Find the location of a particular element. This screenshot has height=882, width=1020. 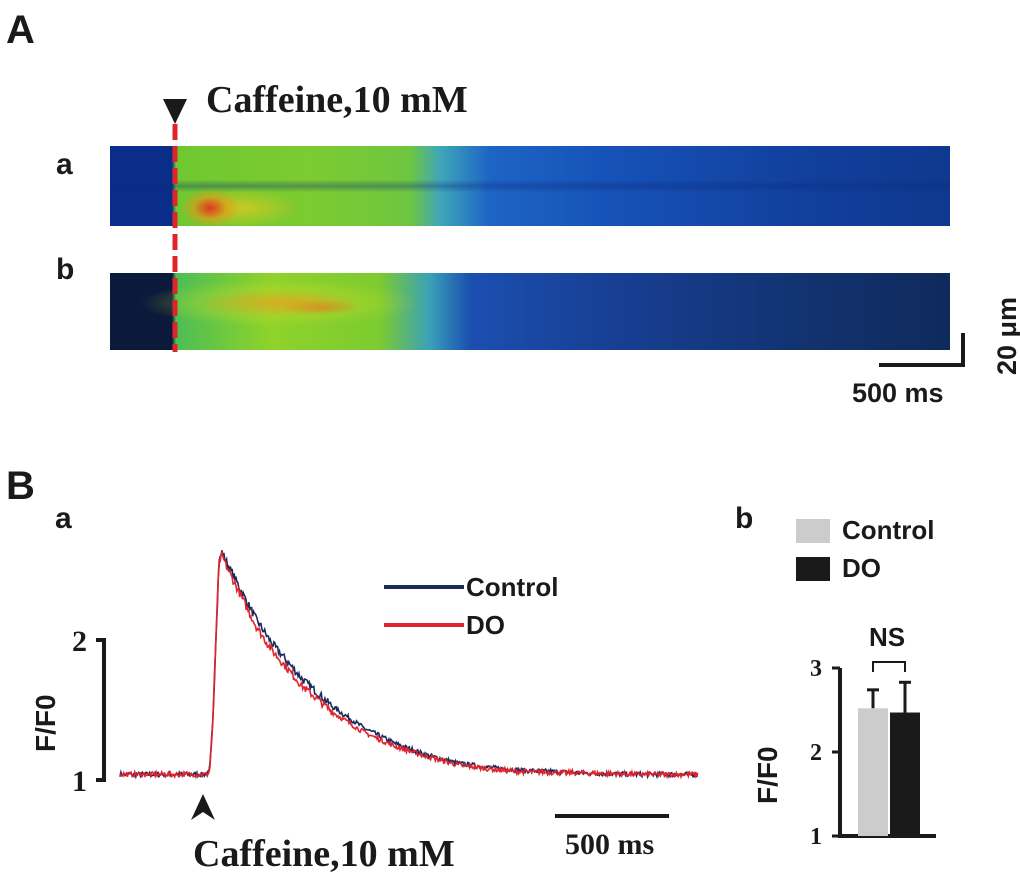

trace-line-do is located at coordinates (409, 665).